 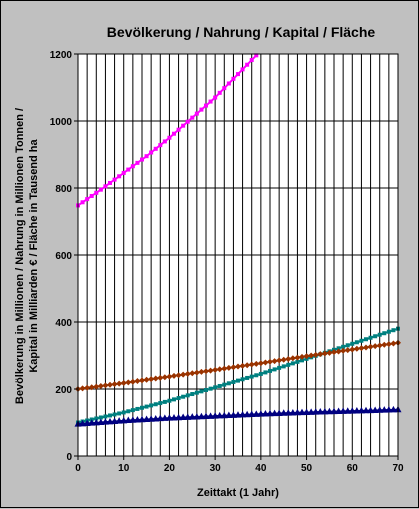 What do you see at coordinates (61, 55) in the screenshot?
I see `y-tick-label: 1200` at bounding box center [61, 55].